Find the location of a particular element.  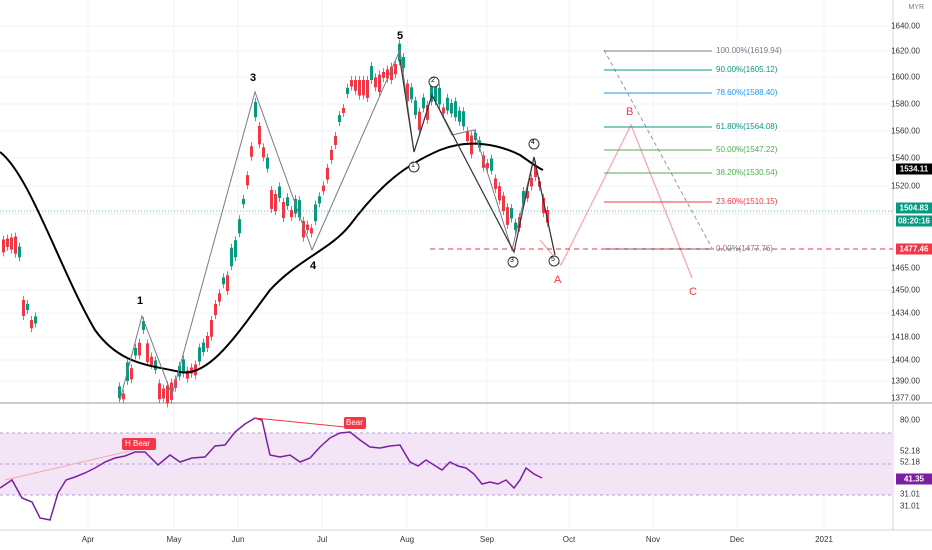

time-tick: 2021 is located at coordinates (824, 539).